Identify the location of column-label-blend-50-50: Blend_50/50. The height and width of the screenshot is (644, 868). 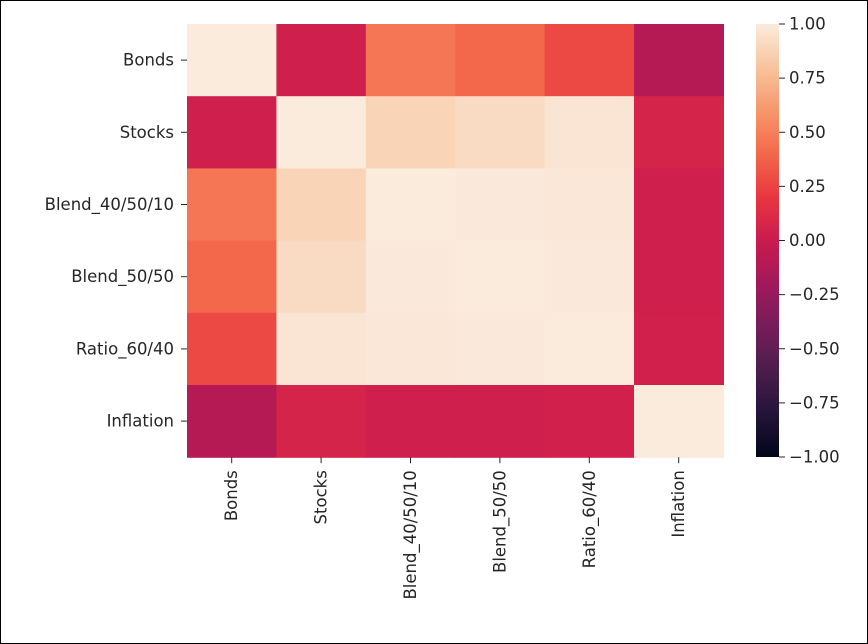
(500, 521).